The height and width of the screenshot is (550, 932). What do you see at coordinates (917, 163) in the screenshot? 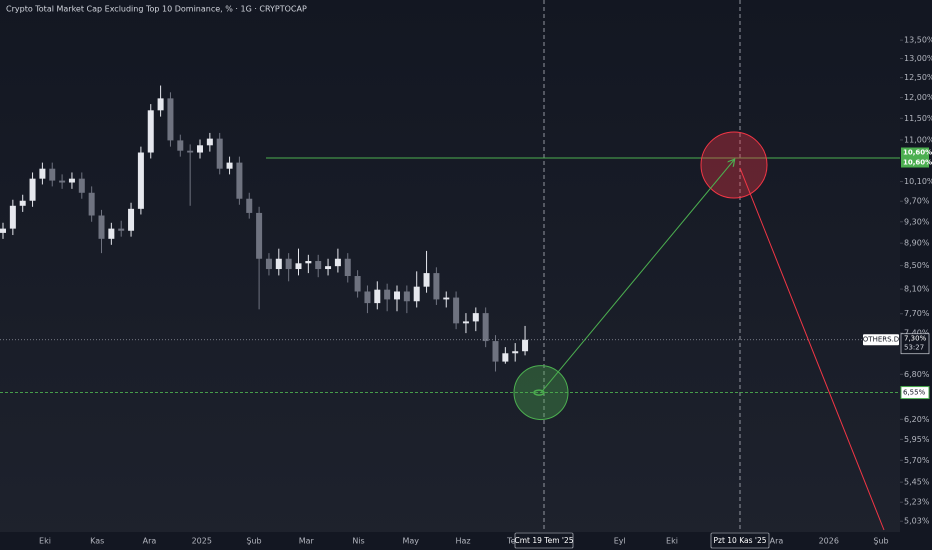
I see `level-badge-label: 10,60%` at bounding box center [917, 163].